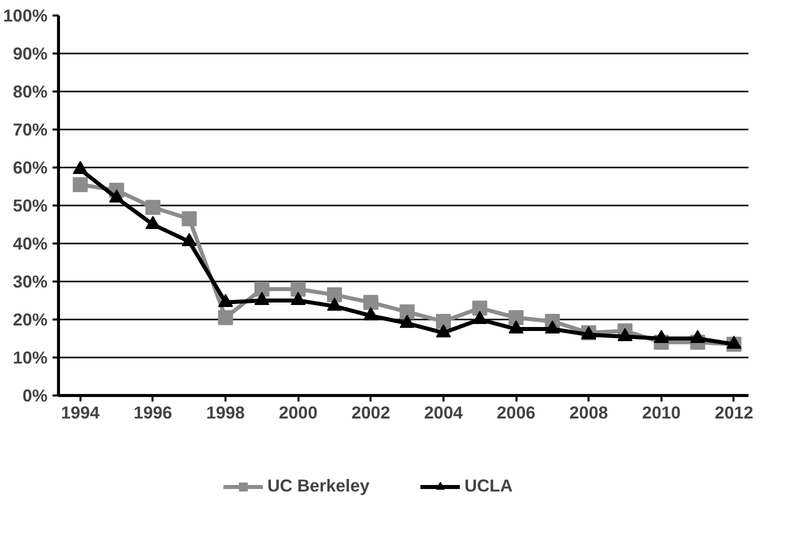 This screenshot has width=793, height=550. I want to click on x-tick-label: 2008, so click(588, 412).